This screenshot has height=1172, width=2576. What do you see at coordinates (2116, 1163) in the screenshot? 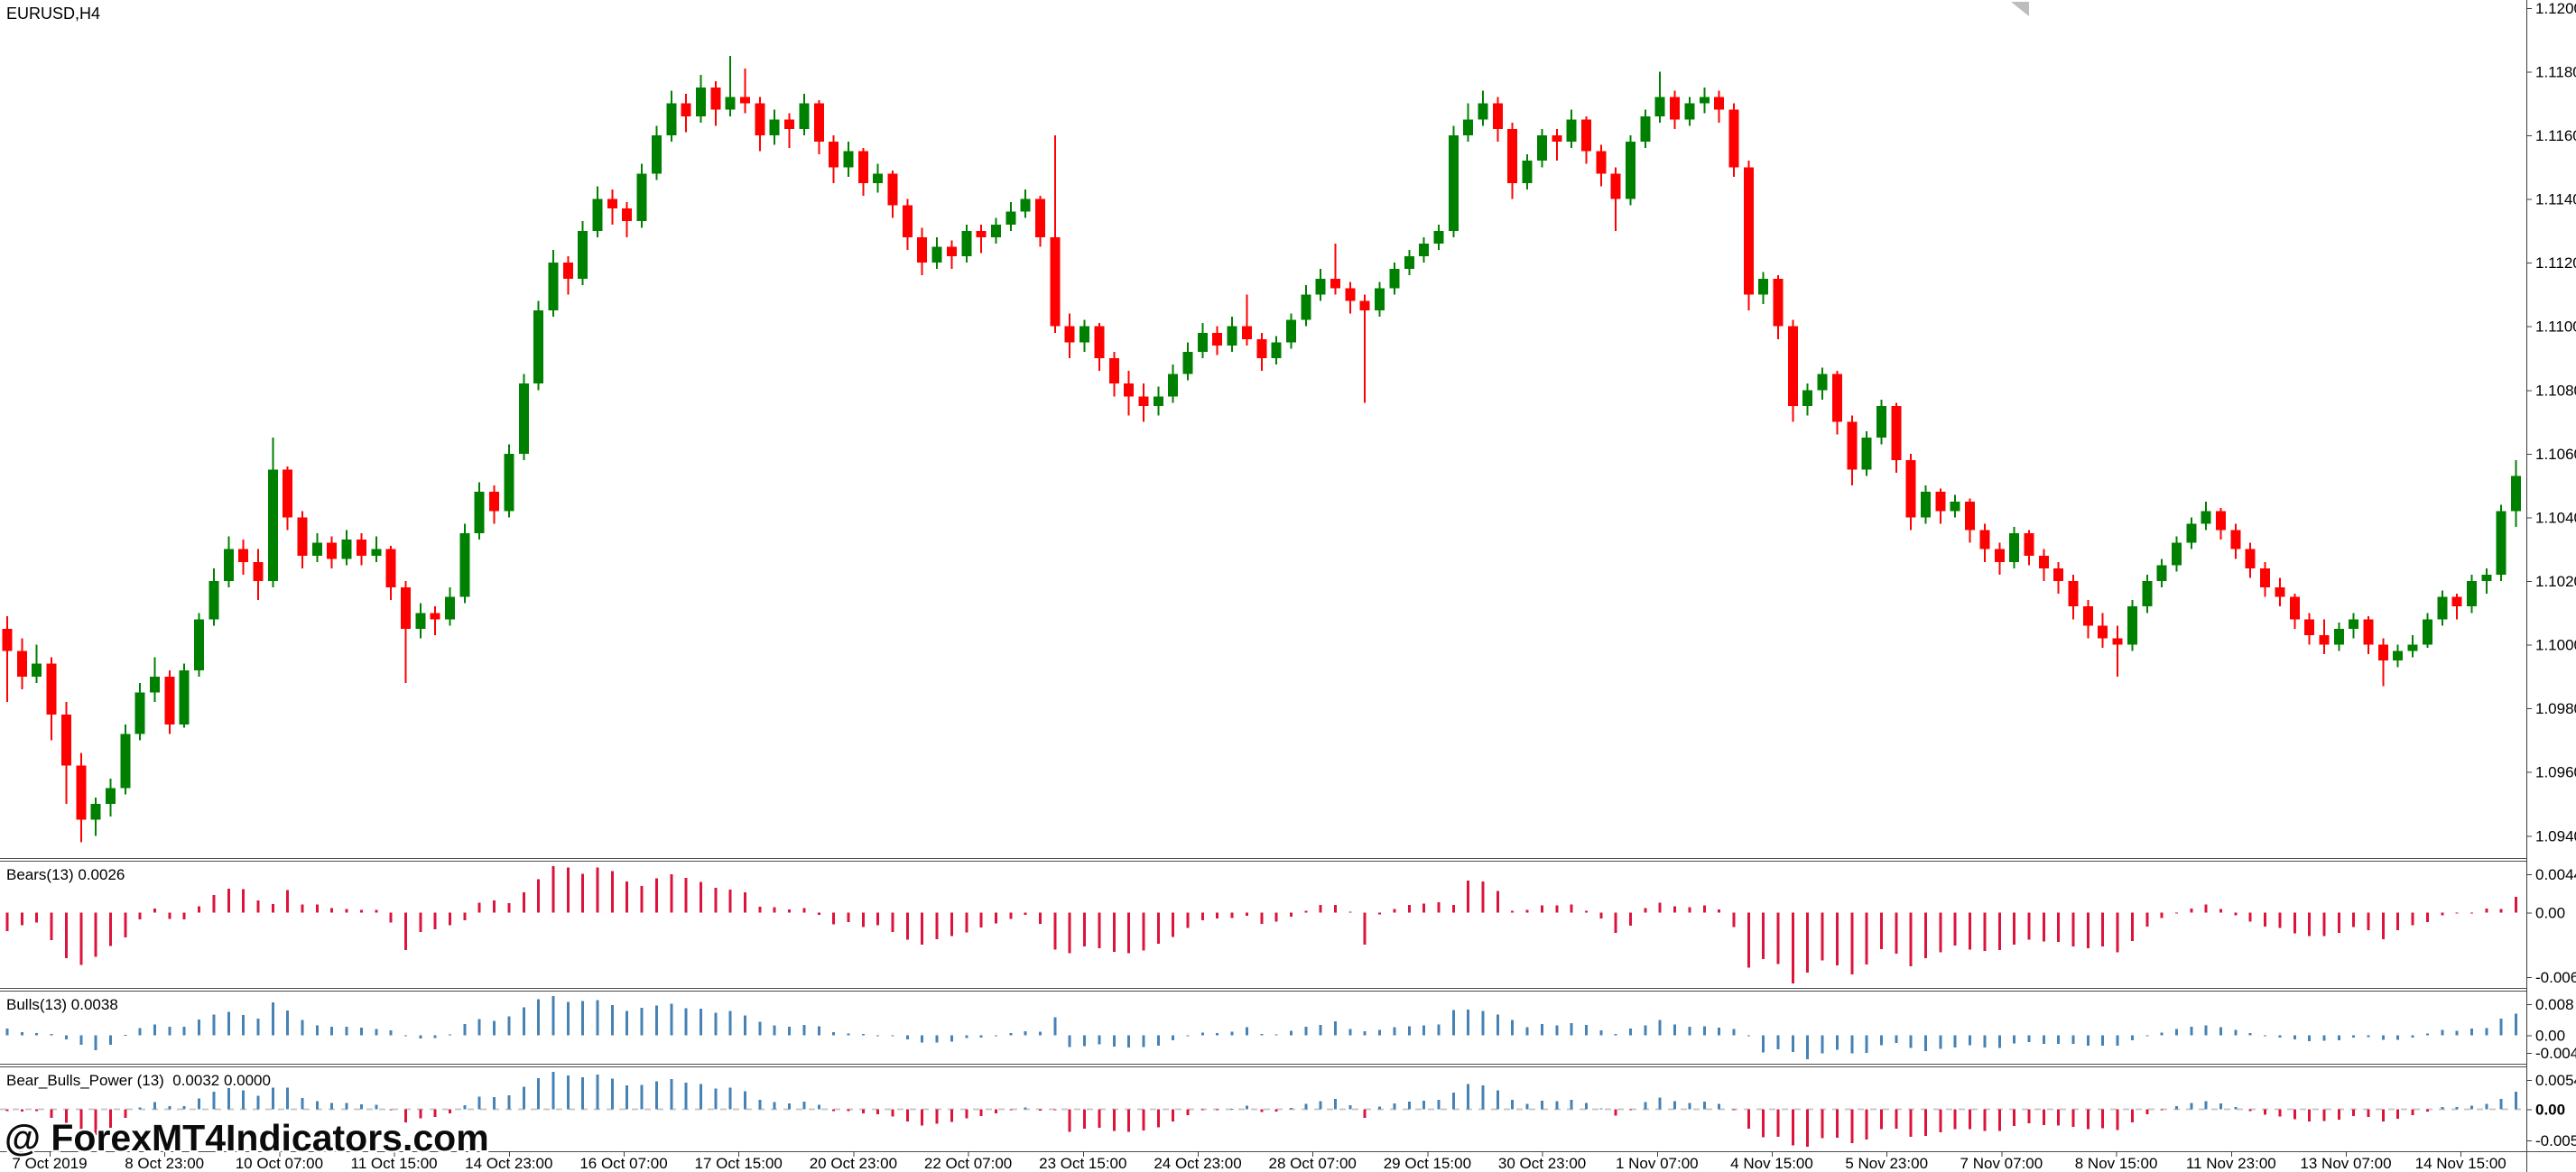
I see `time-tick-label: 8 Nov 15:00` at bounding box center [2116, 1163].